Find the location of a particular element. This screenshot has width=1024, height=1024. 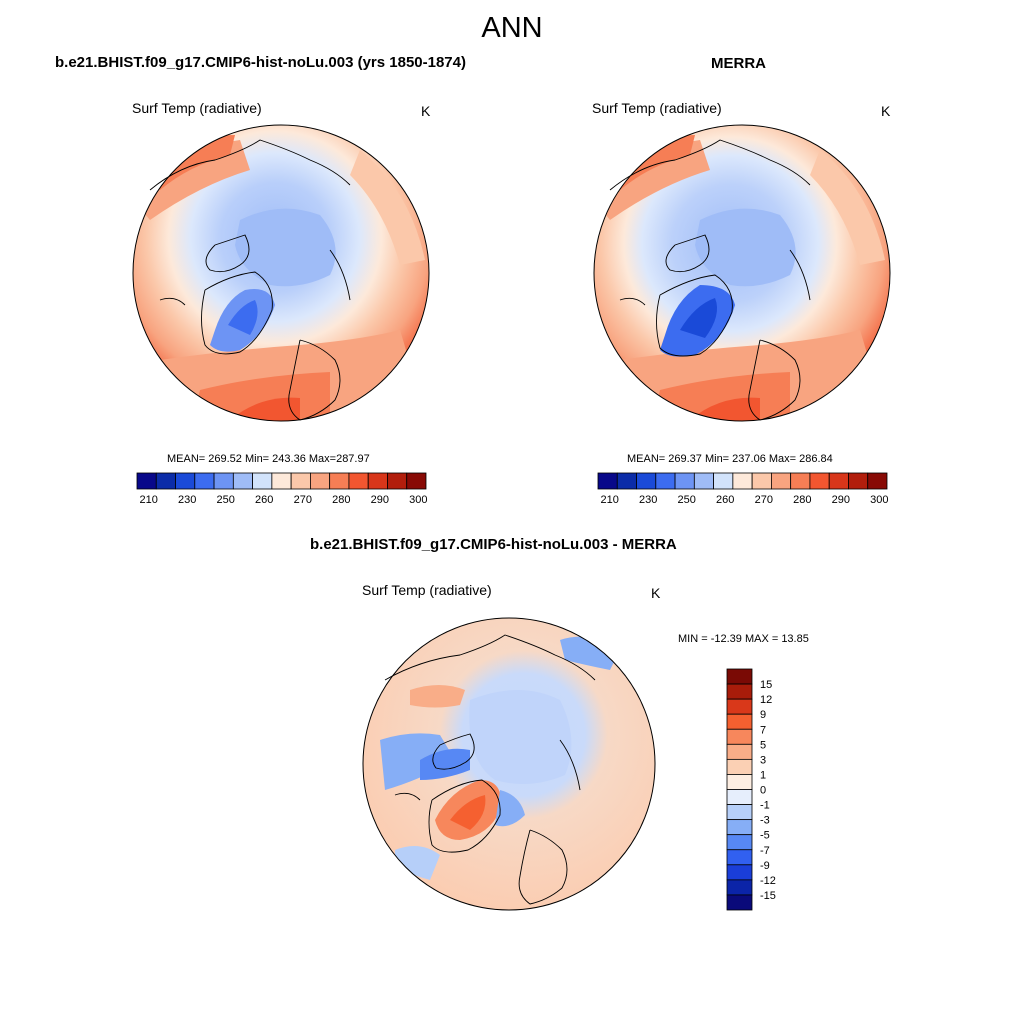

panel-2-variable-label: Surf Temp (radiative) is located at coordinates (657, 108).